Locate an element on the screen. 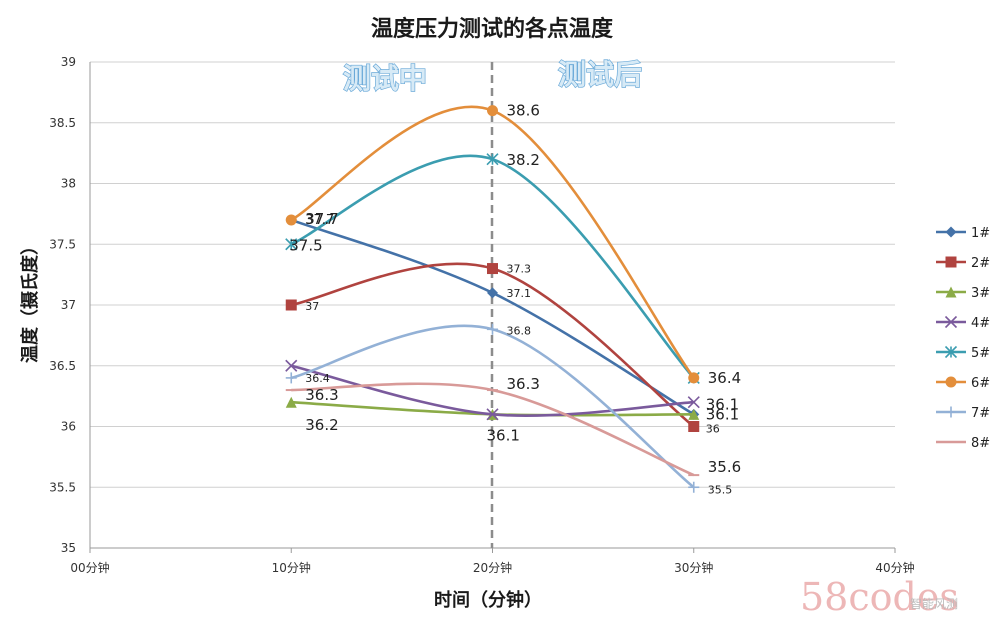 The image size is (1000, 626). data-label: 36.2 is located at coordinates (321, 425).